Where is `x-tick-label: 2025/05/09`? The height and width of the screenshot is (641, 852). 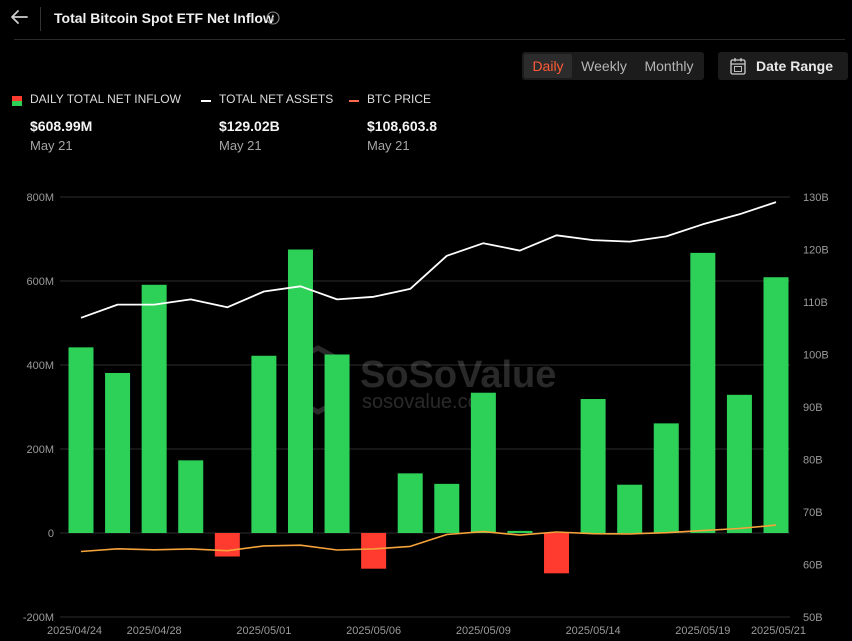 x-tick-label: 2025/05/09 is located at coordinates (483, 631).